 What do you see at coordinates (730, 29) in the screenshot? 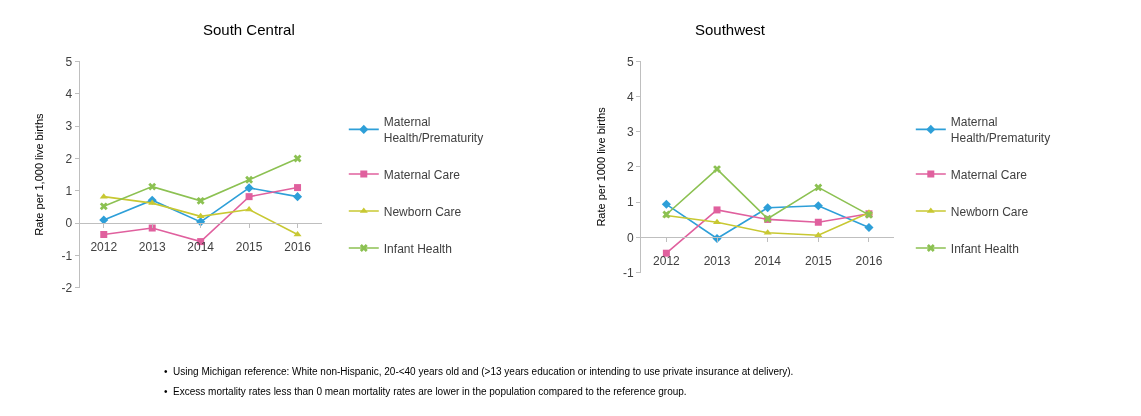
I see `chart-title: Southwest` at bounding box center [730, 29].